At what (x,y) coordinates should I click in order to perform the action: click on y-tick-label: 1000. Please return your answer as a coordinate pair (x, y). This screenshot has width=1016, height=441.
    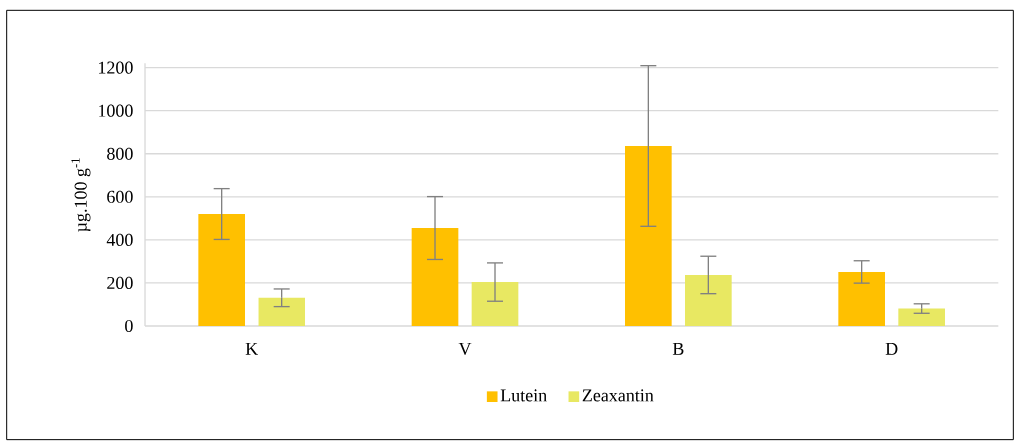
    Looking at the image, I should click on (116, 110).